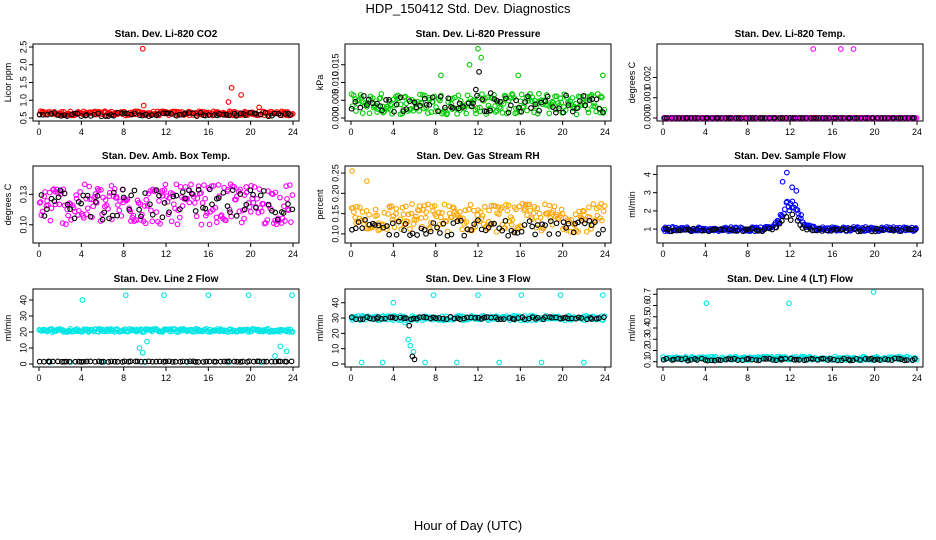 The height and width of the screenshot is (540, 936). Describe the element at coordinates (23, 316) in the screenshot. I see `y-tick-label: 30` at that location.